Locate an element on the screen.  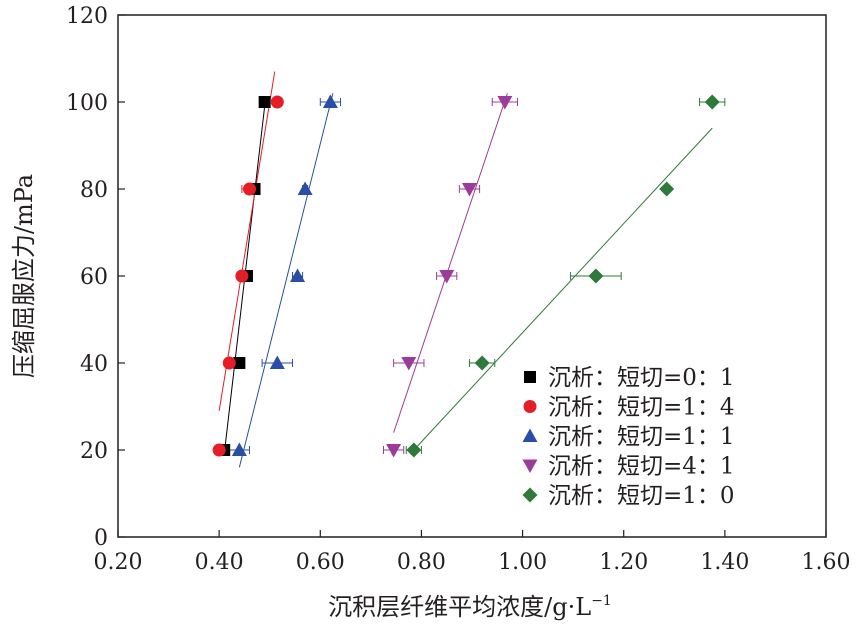
x-tick-label: 0.40 is located at coordinates (219, 562).